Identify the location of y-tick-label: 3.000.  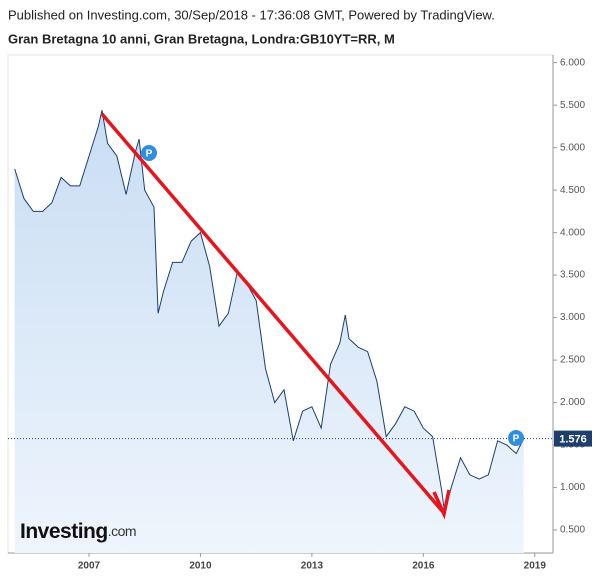
(572, 317).